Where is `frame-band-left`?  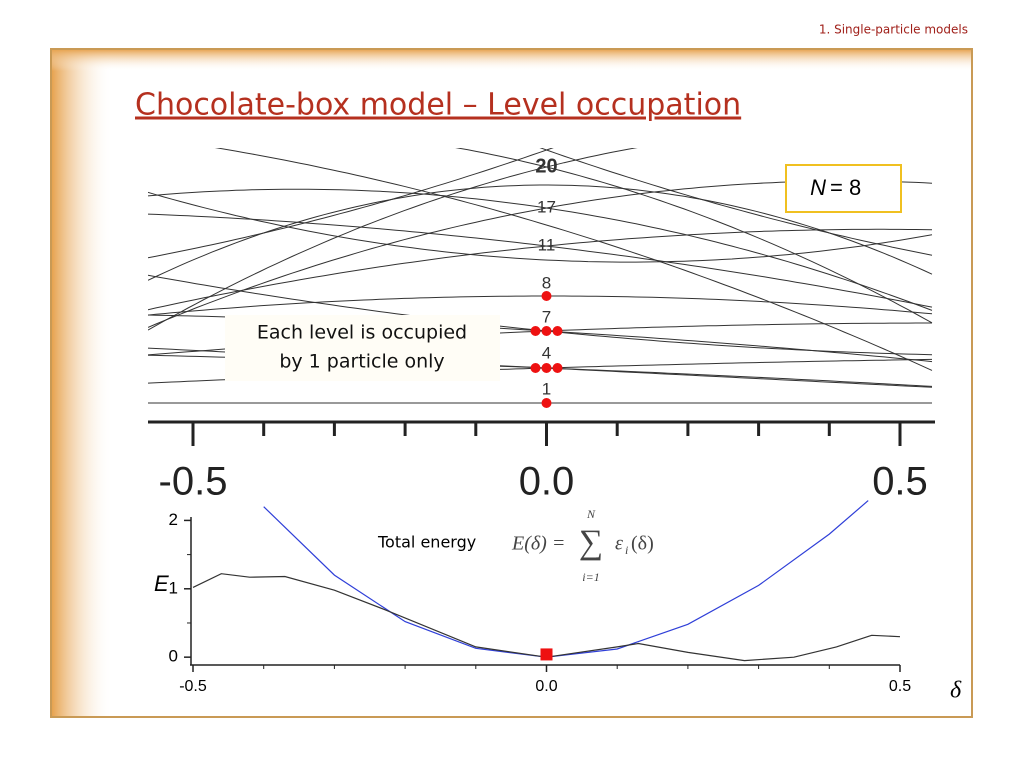
frame-band-left is located at coordinates (82, 383).